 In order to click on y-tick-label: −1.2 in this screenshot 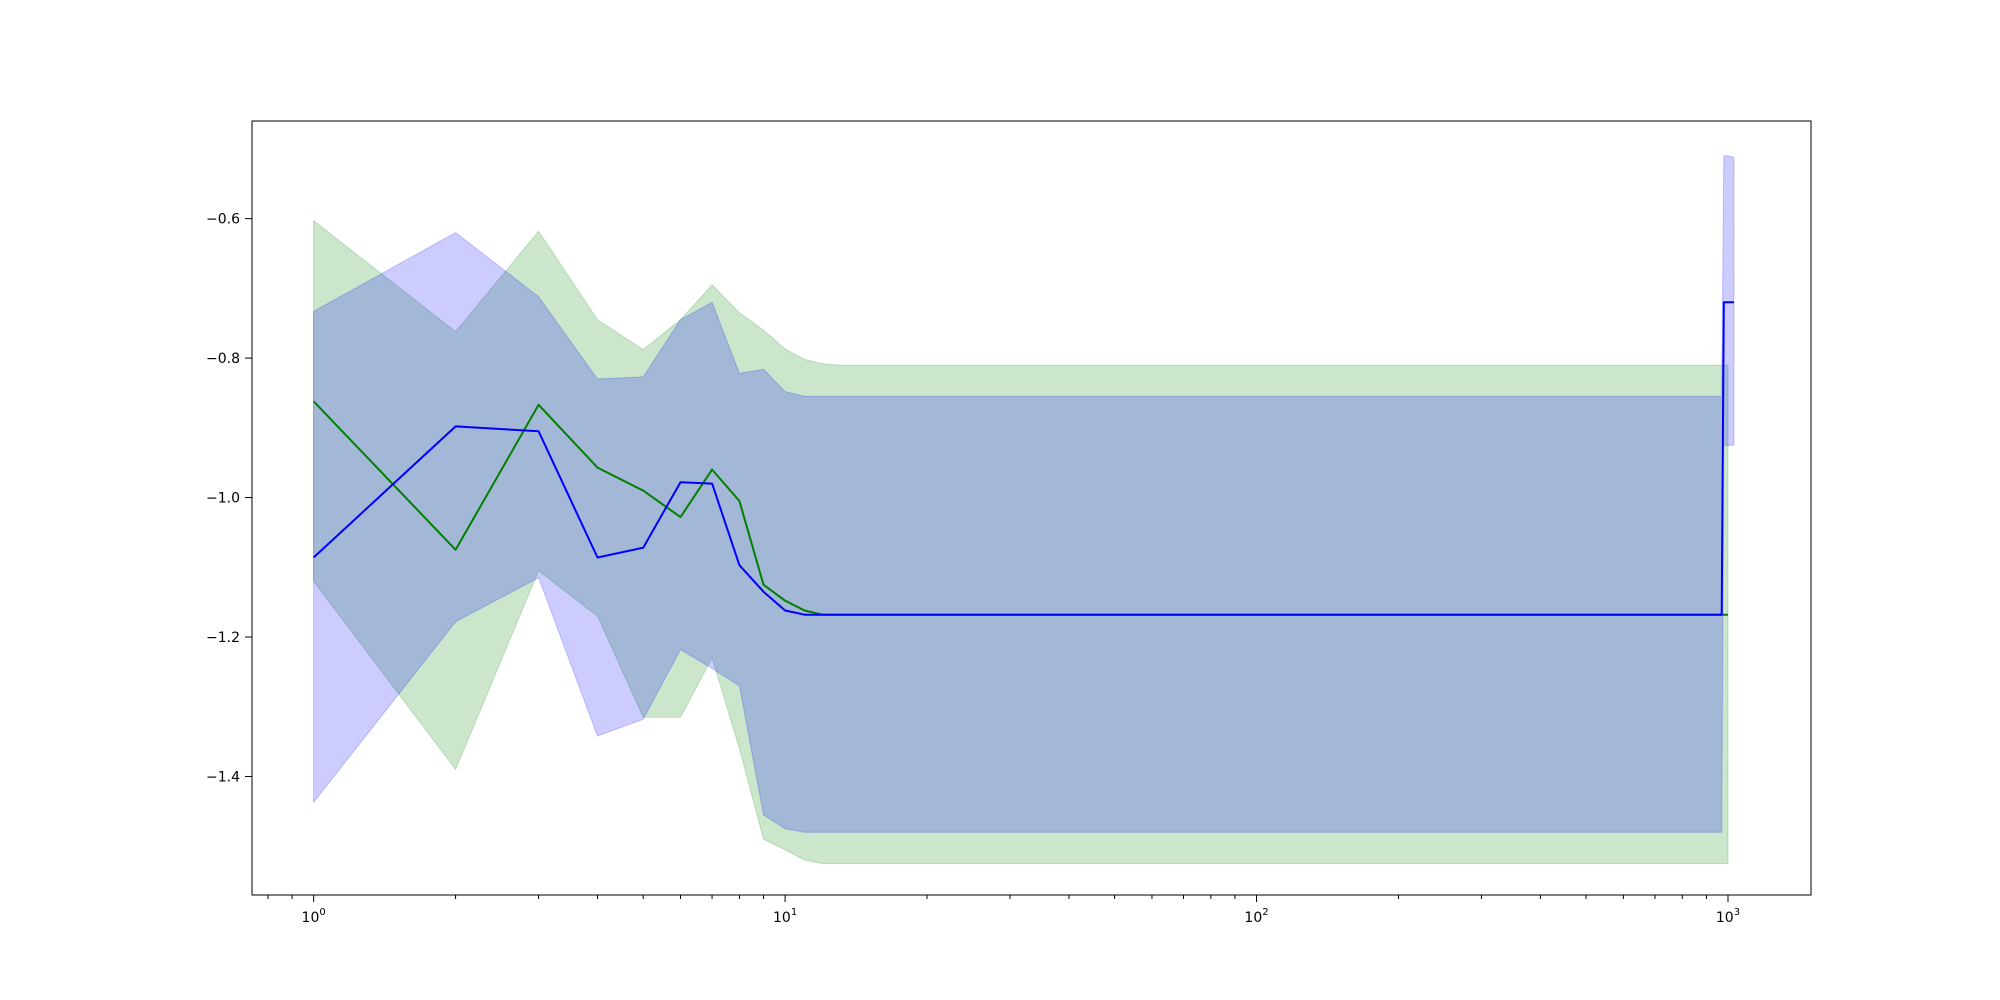, I will do `click(223, 638)`.